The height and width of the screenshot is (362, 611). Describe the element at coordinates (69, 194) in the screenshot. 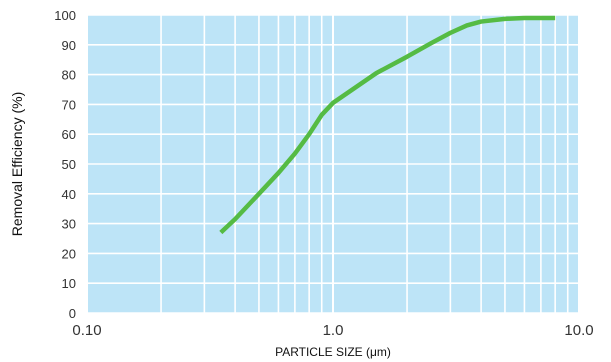

I see `y-tick-label: 40` at that location.